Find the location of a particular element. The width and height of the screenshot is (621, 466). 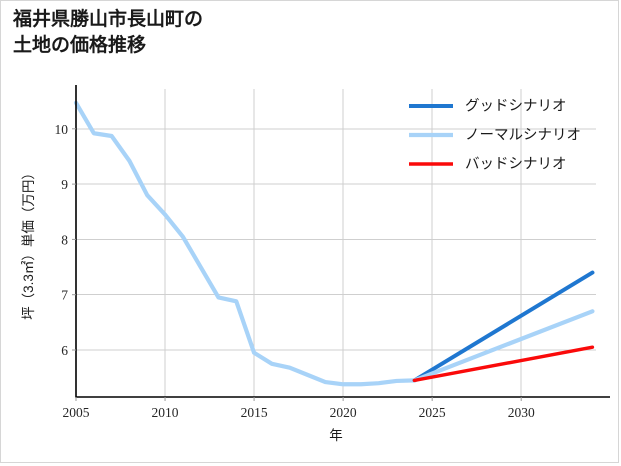

legend-label: ノーマルシナリオ is located at coordinates (523, 135).